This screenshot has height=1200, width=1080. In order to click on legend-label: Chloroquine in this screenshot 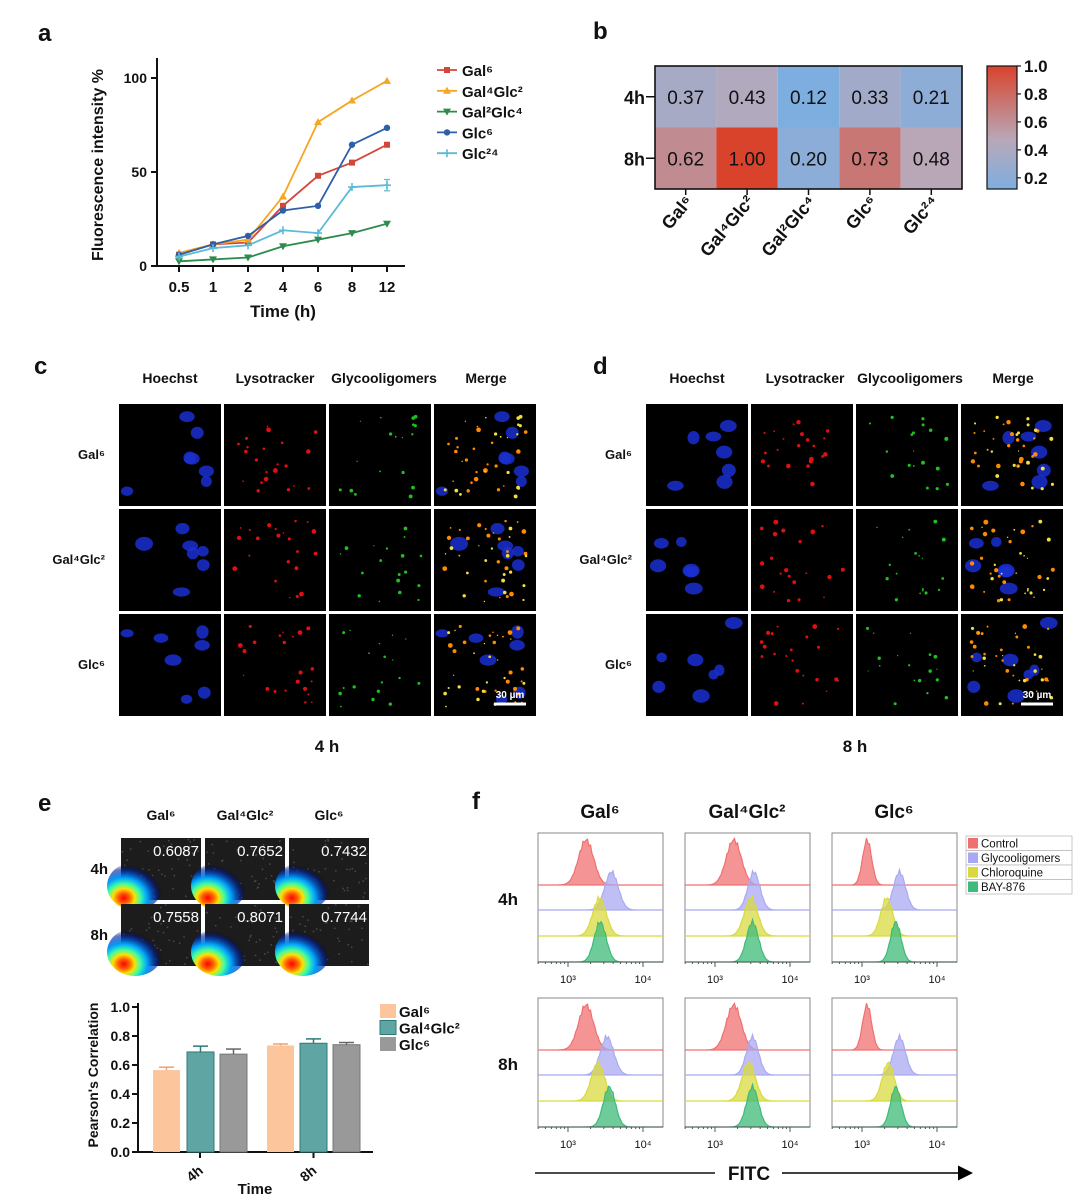, I will do `click(1012, 874)`.